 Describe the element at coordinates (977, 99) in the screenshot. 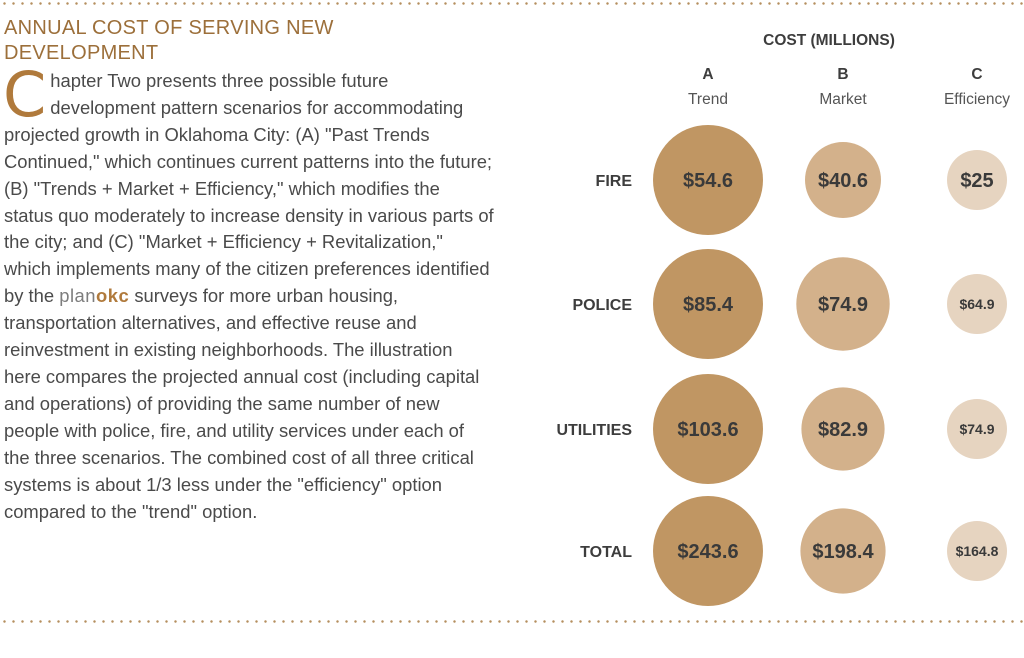

I see `column-name-efficiency: Efficiency` at that location.